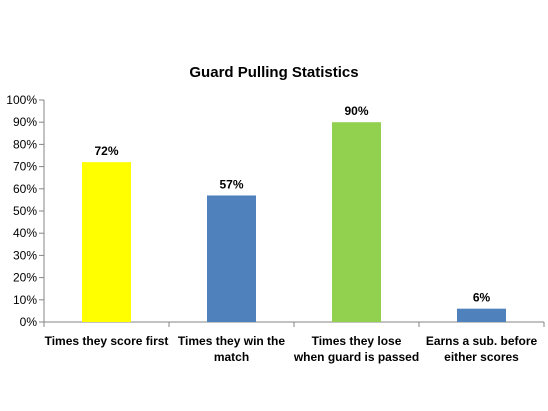  Describe the element at coordinates (482, 341) in the screenshot. I see `x-tick-label: Earns a sub. before` at that location.